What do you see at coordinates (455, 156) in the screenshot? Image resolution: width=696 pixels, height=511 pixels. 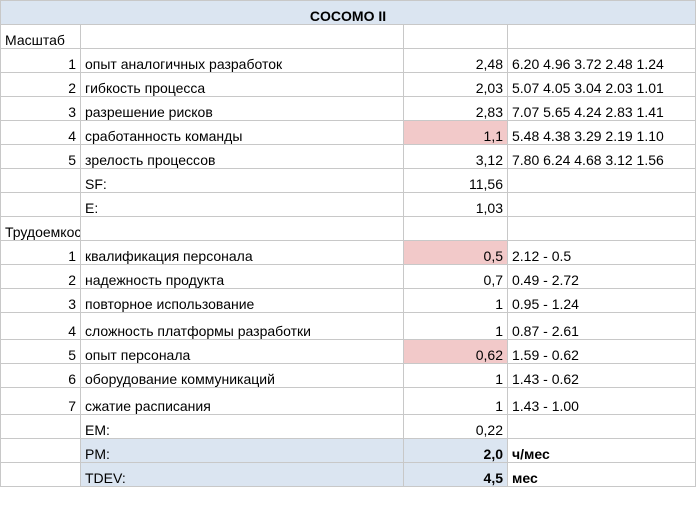 I see `factor-value: 3,12` at bounding box center [455, 156].